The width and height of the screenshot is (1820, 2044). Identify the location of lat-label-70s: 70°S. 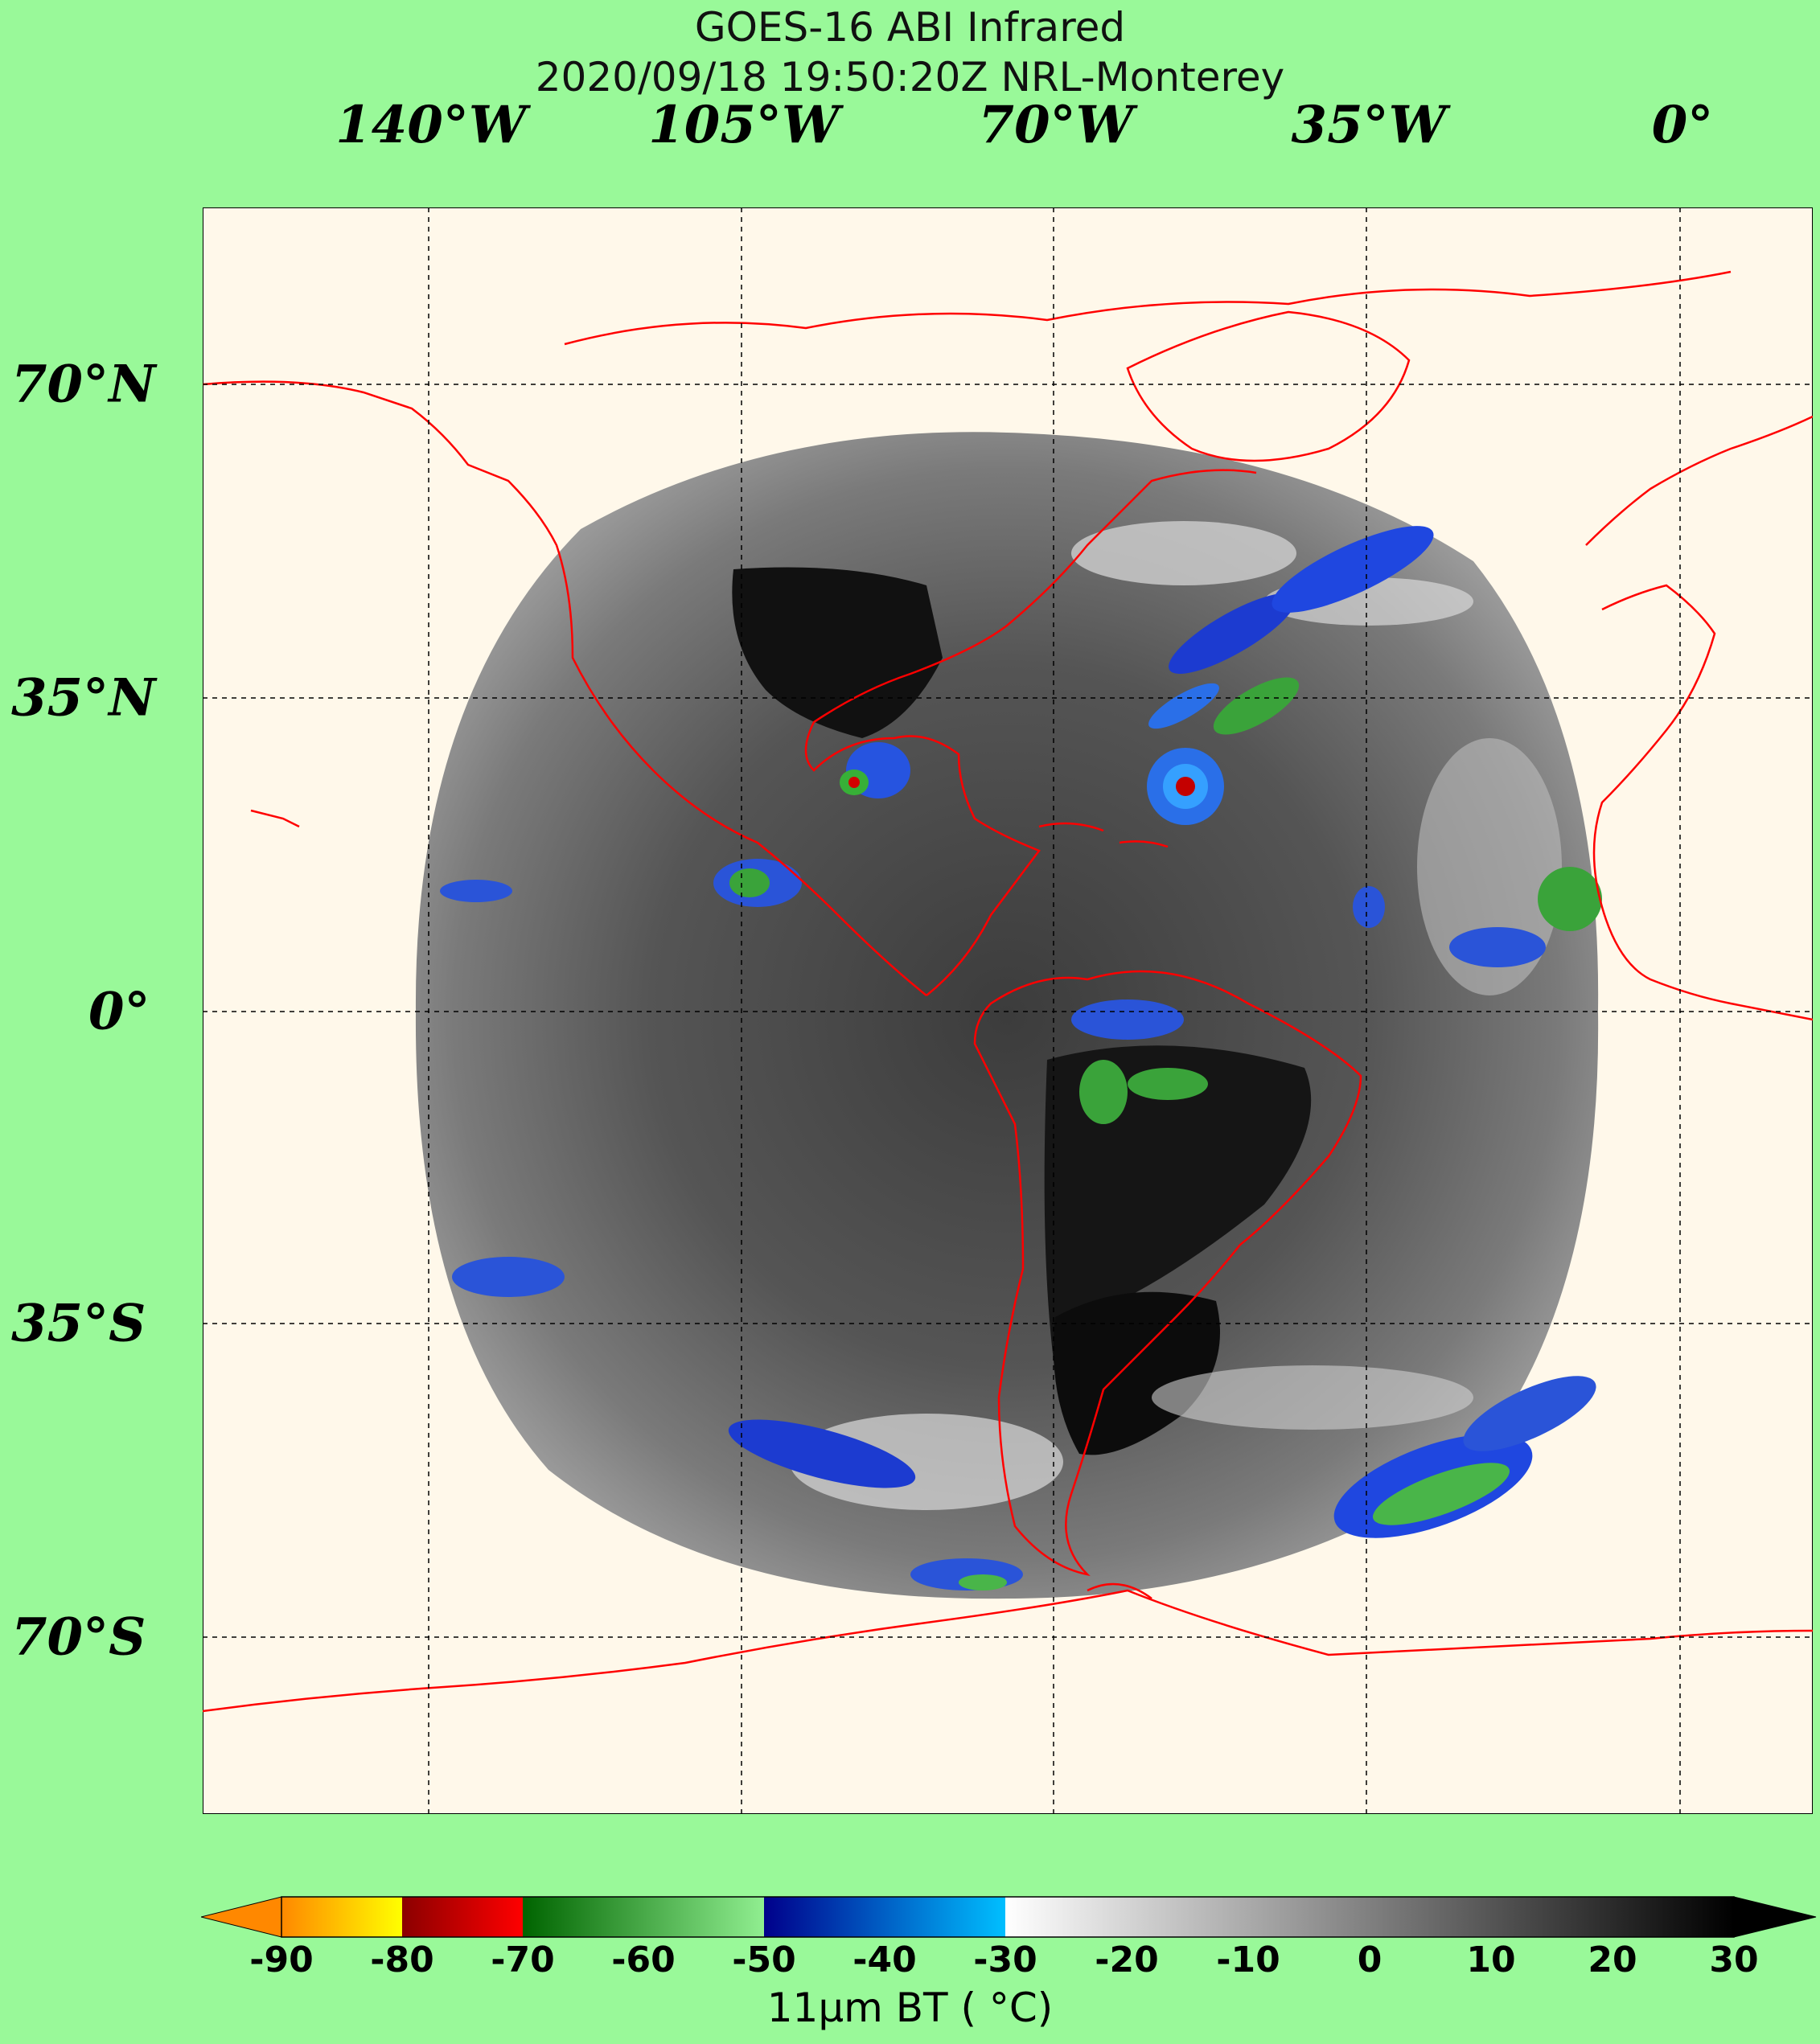
(78, 1637).